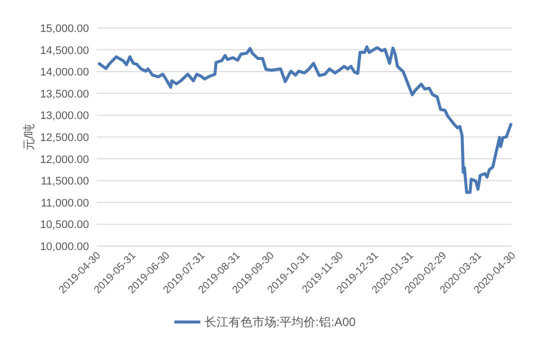  Describe the element at coordinates (64, 247) in the screenshot. I see `y-tick-label: 10,000.00` at that location.